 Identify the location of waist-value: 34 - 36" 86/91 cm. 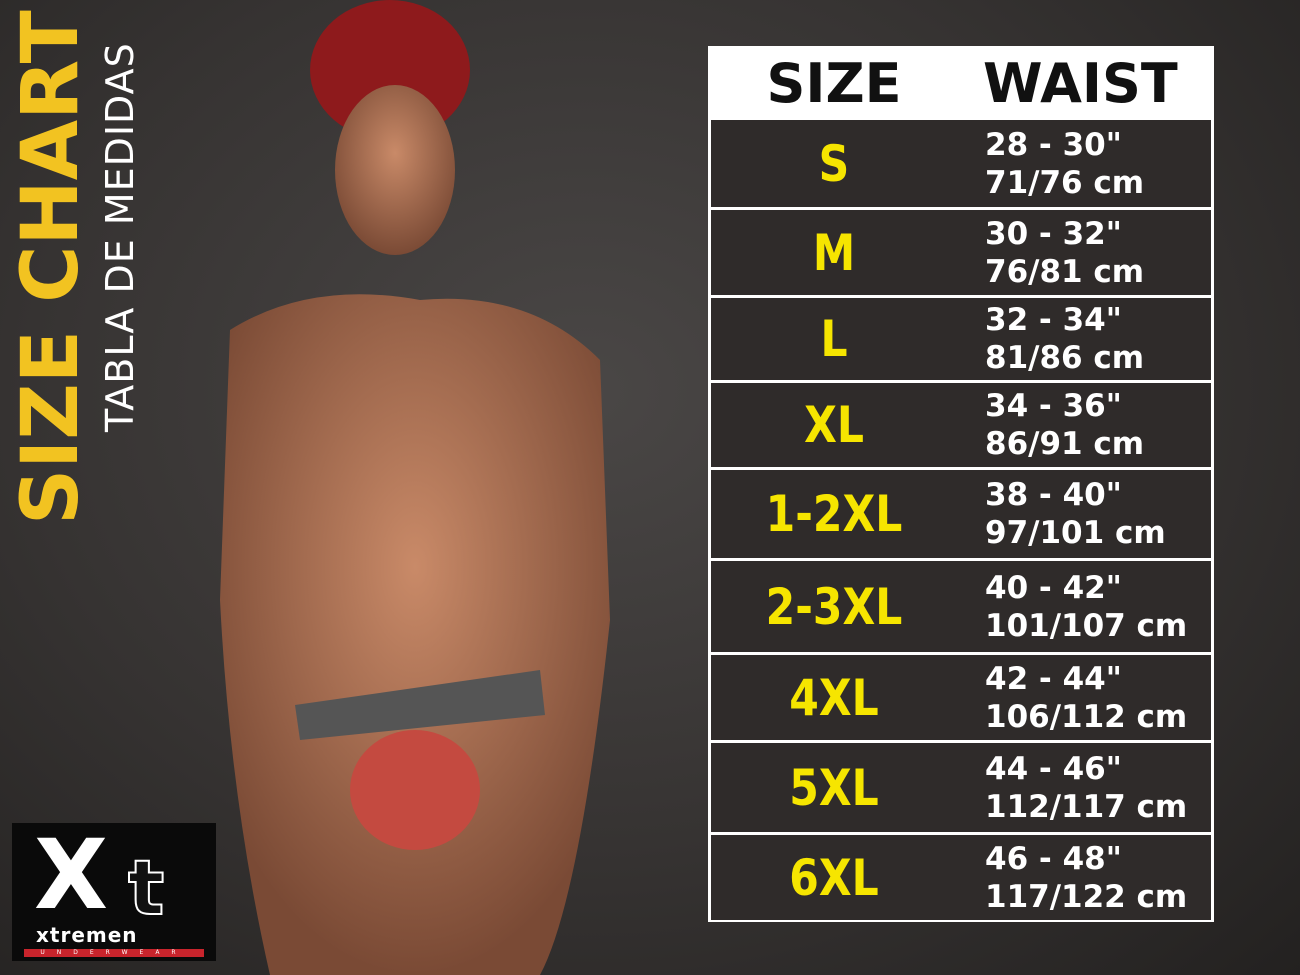
(1084, 425).